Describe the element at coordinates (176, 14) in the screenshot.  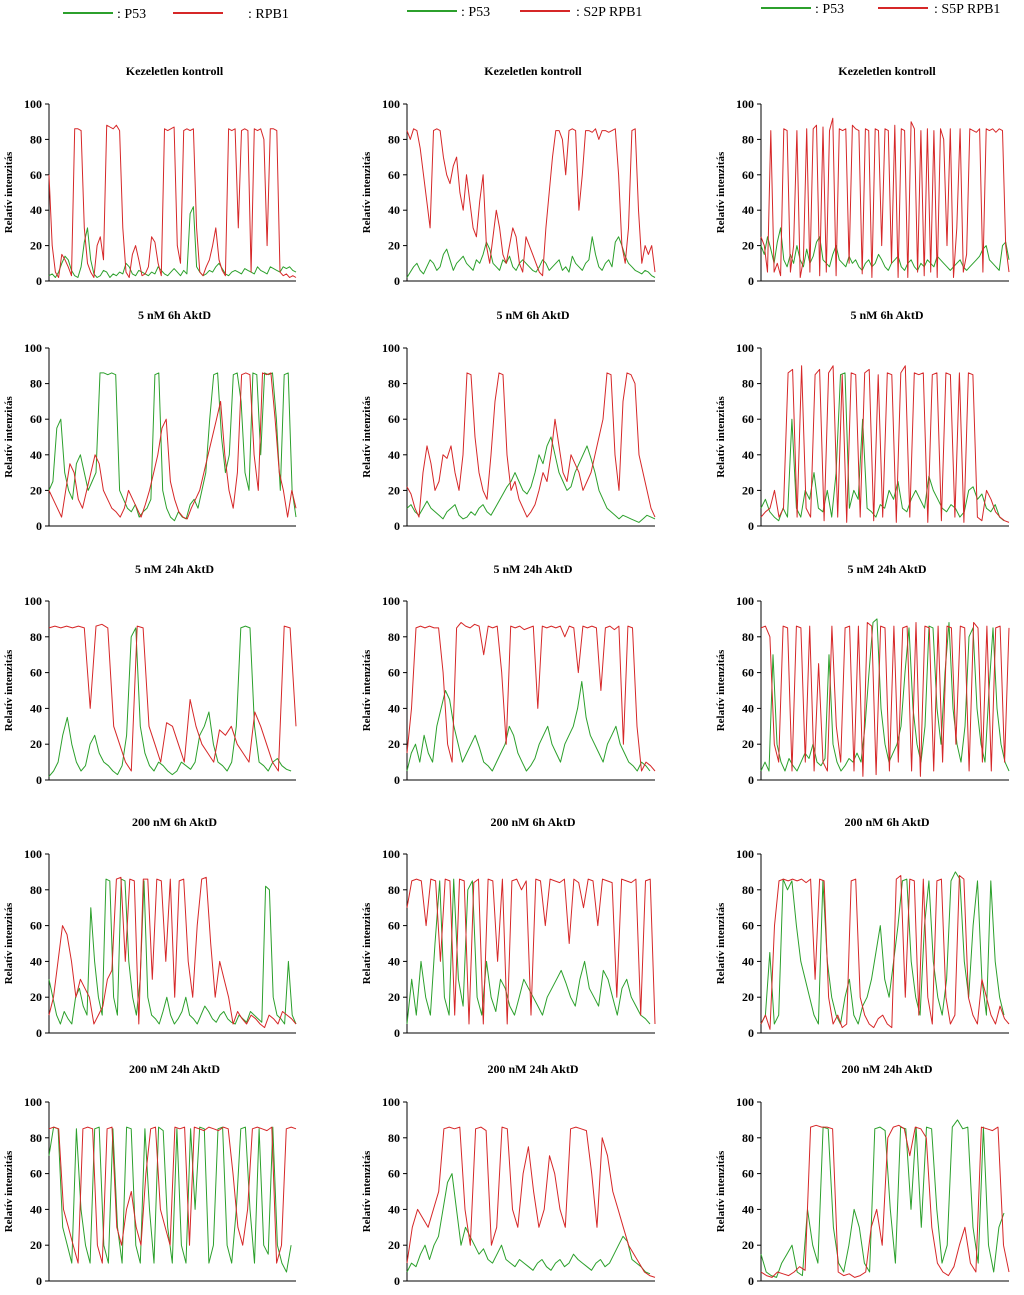
I see `legend-1: : P53: RPB1` at that location.